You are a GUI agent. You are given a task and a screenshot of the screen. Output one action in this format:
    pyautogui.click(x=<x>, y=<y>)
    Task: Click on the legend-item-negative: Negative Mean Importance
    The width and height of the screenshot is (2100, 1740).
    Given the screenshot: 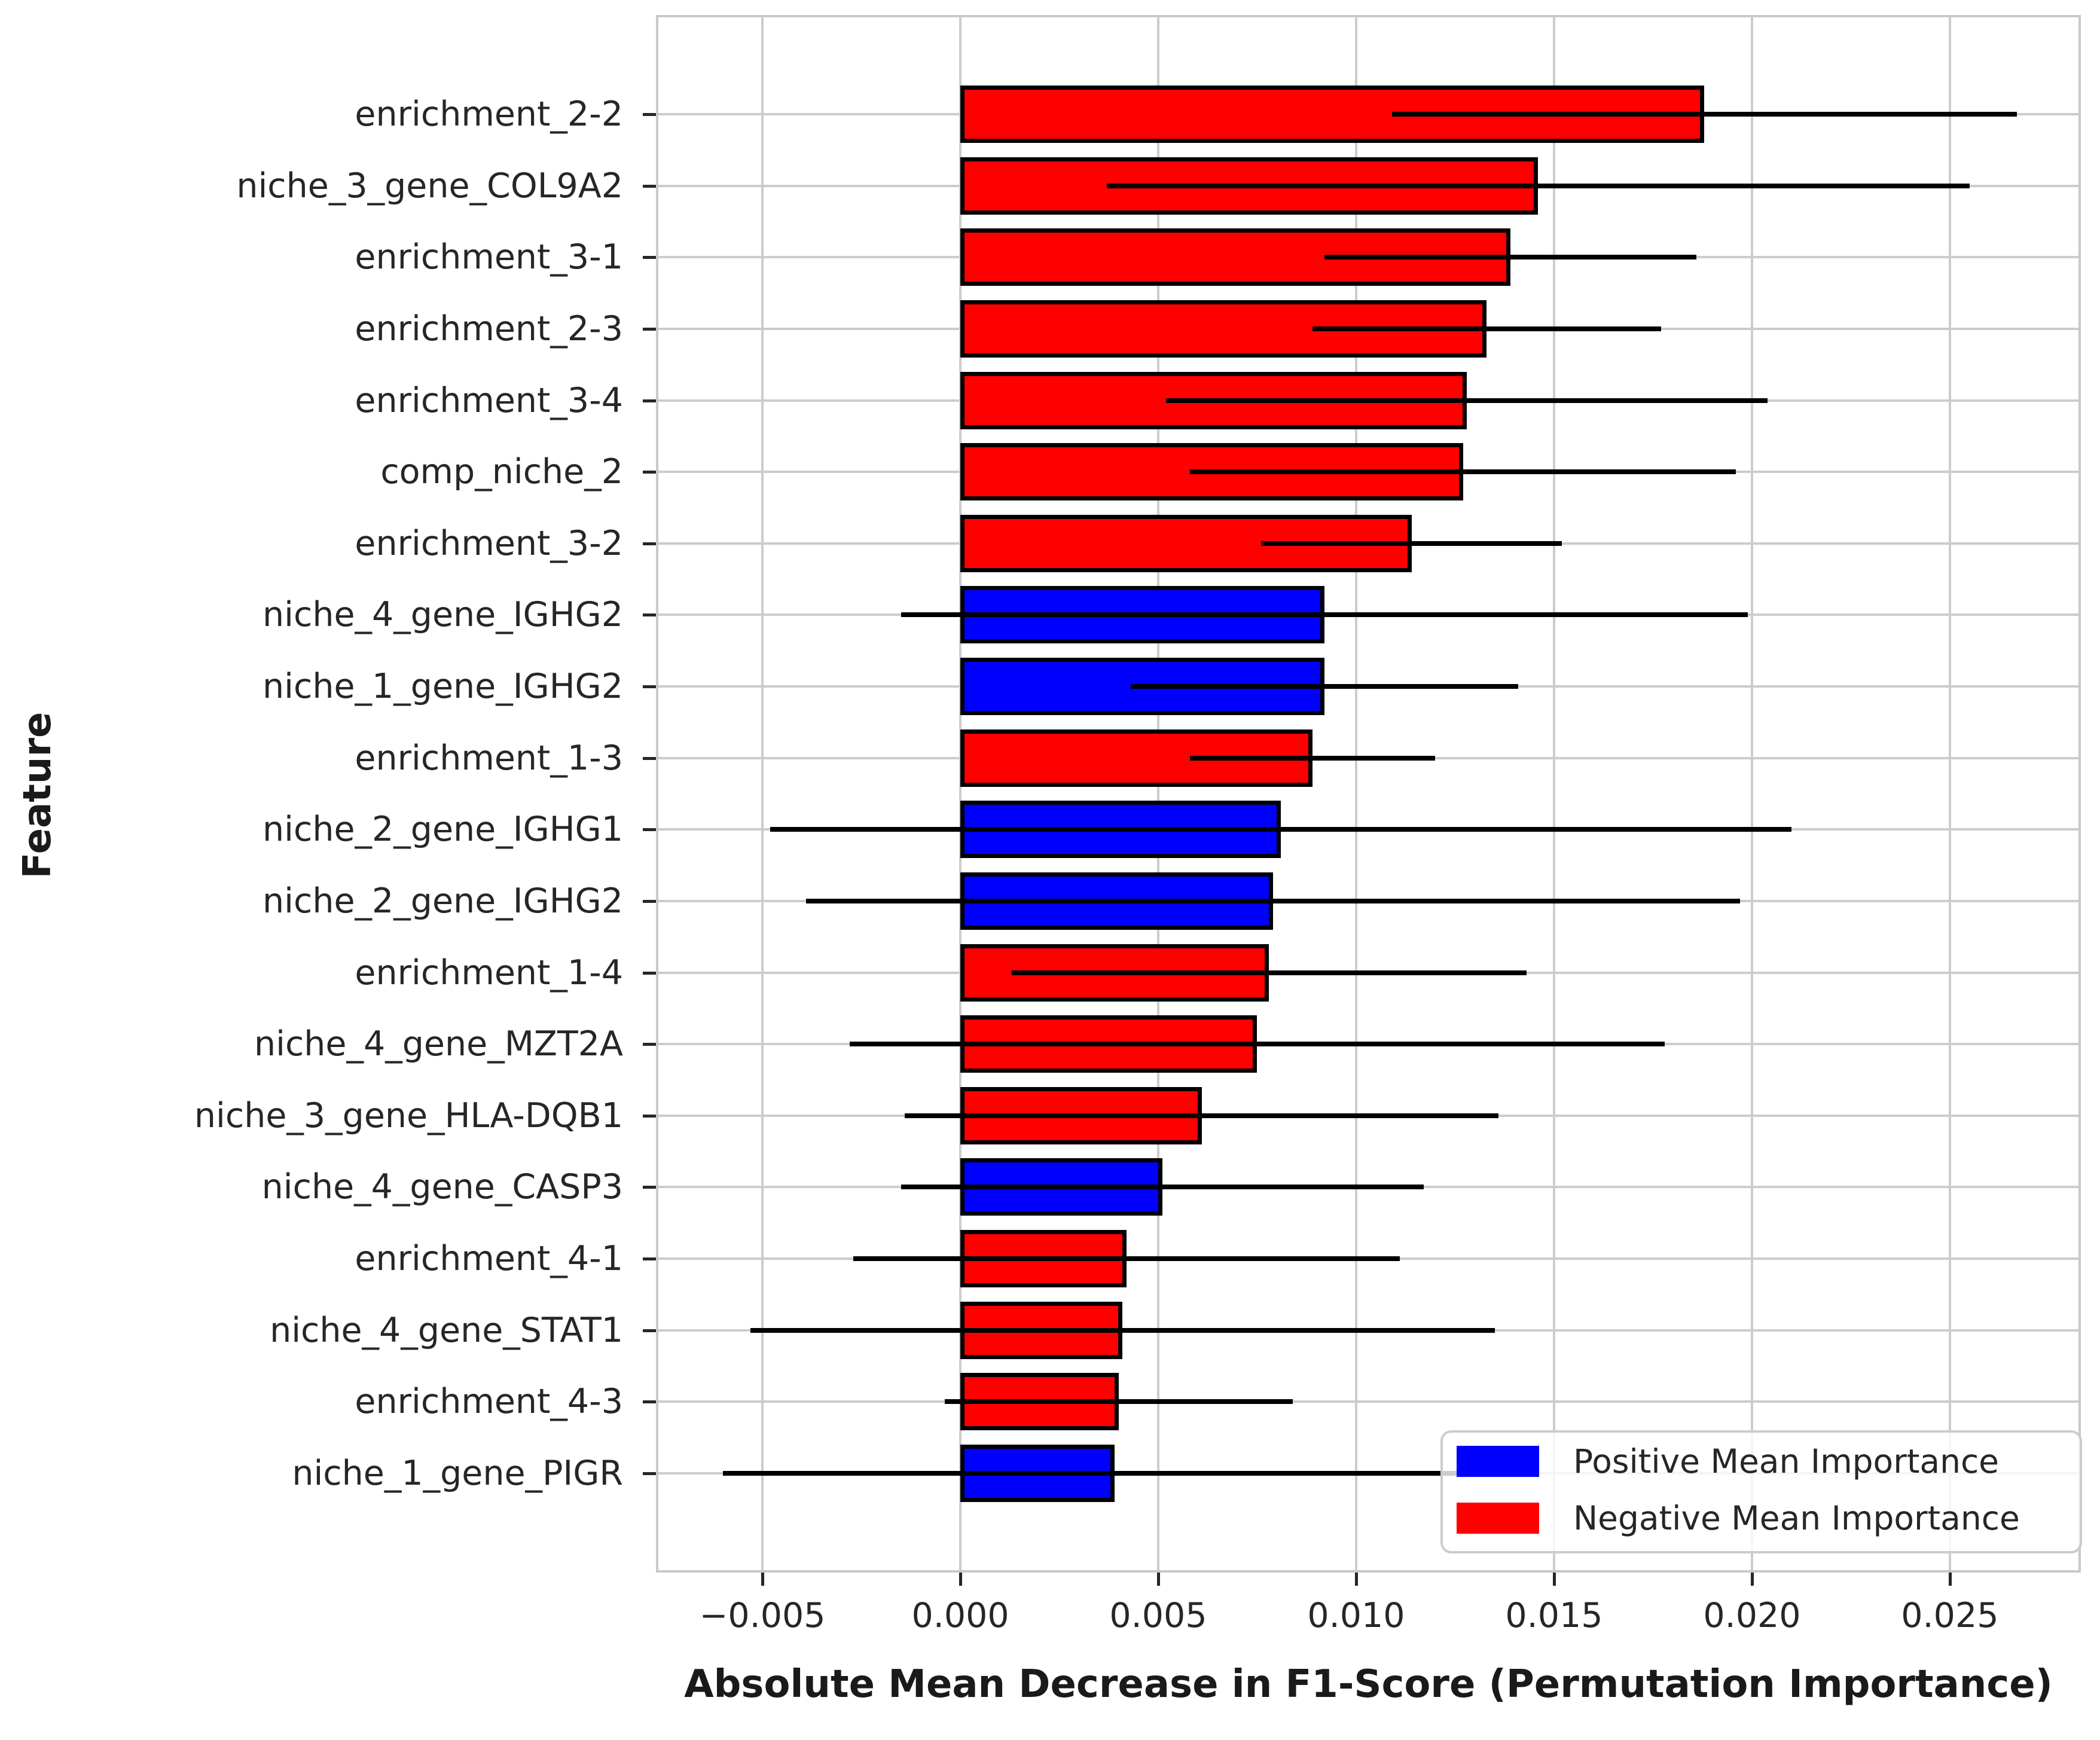 What is the action you would take?
    pyautogui.click(x=1761, y=1517)
    